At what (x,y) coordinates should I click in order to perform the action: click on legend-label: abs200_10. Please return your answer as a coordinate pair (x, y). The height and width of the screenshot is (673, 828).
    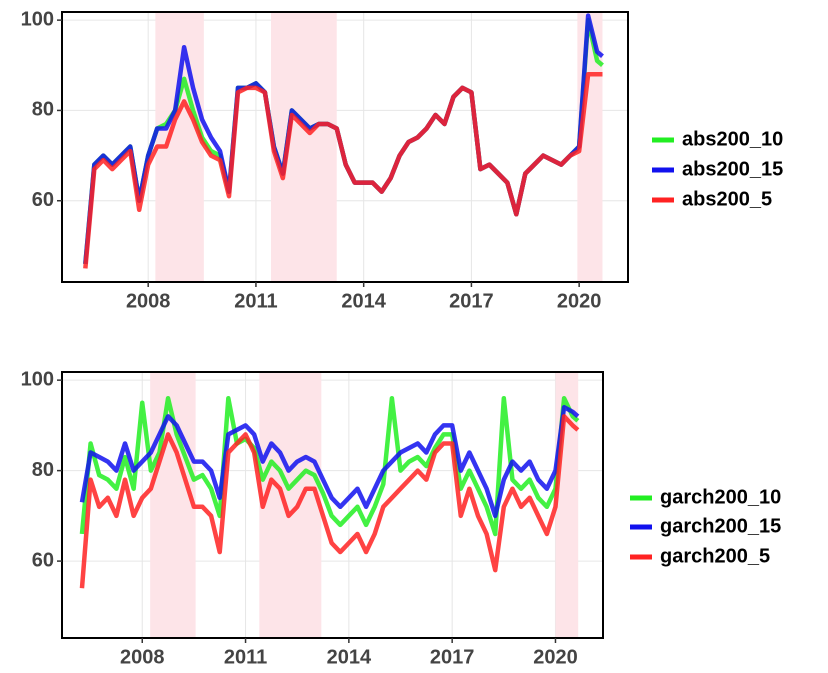
    Looking at the image, I should click on (732, 139).